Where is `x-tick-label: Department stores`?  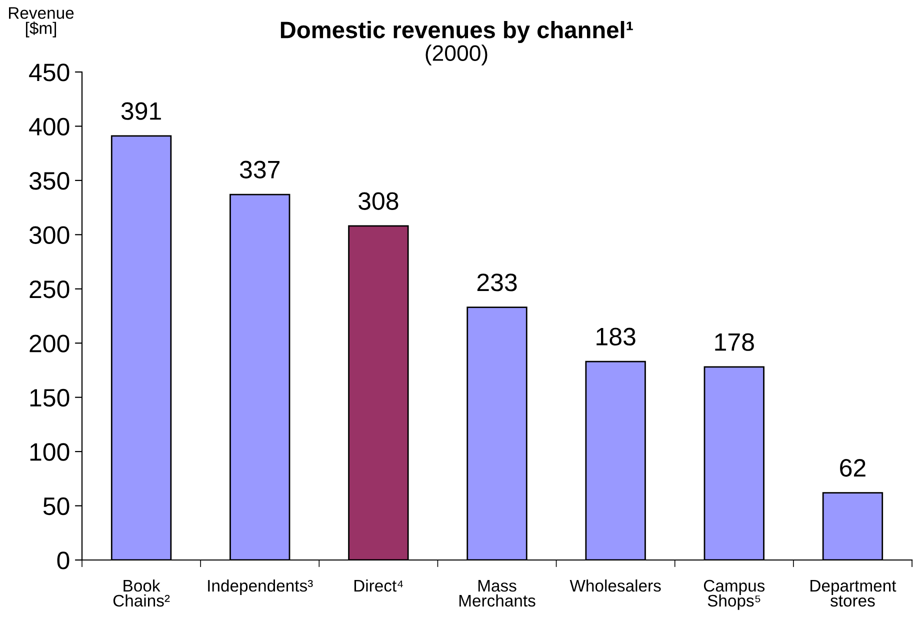 x-tick-label: Department stores is located at coordinates (853, 593).